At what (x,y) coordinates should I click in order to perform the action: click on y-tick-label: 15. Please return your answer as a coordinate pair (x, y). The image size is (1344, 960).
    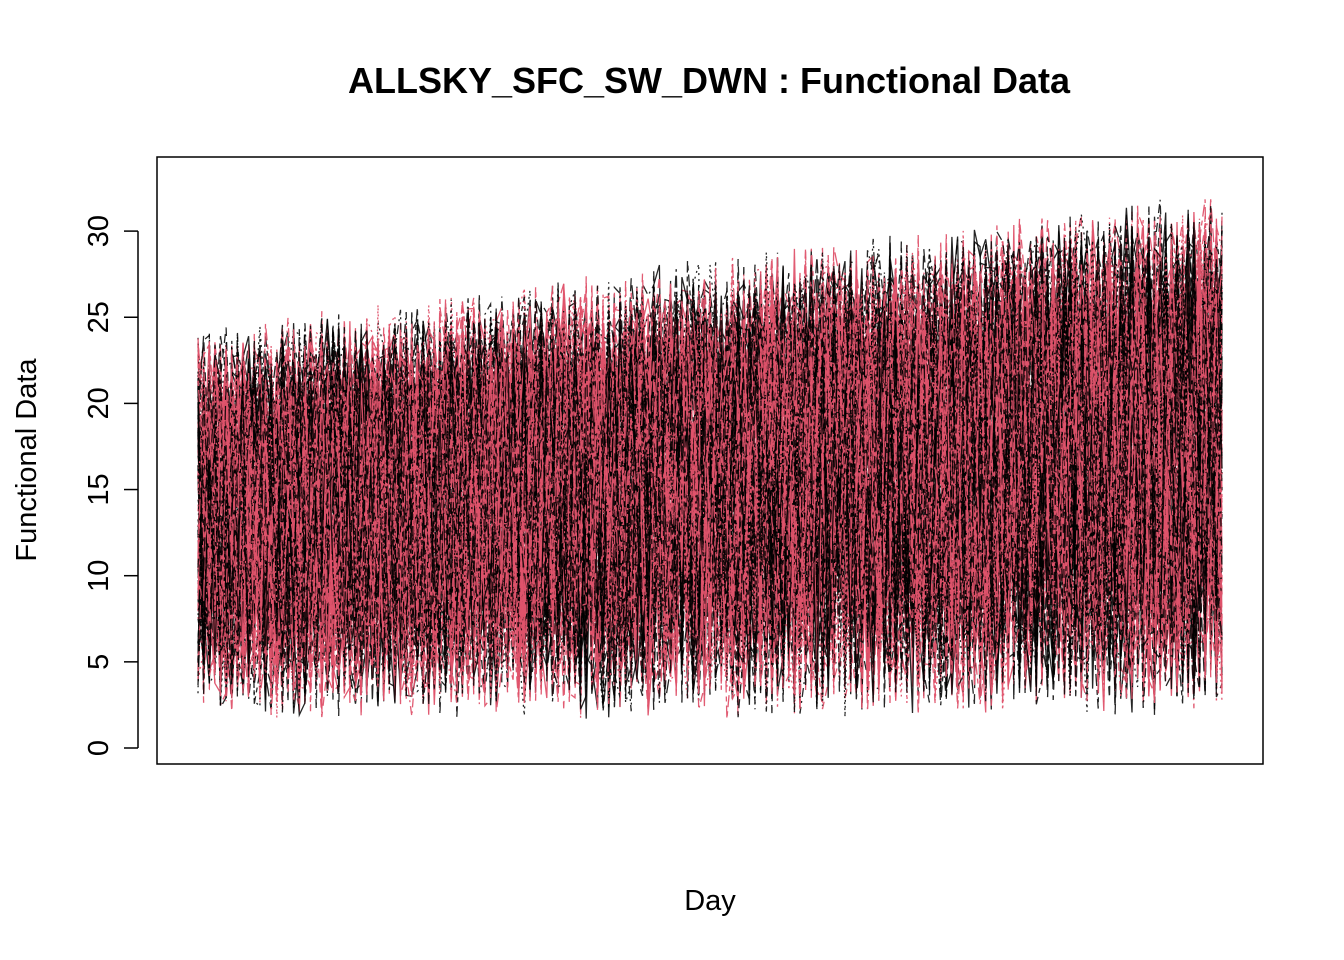
    Looking at the image, I should click on (99, 489).